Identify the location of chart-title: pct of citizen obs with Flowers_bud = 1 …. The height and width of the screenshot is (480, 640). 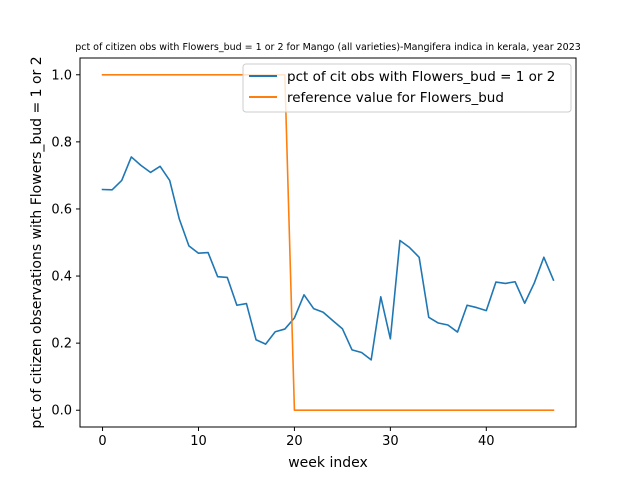
(328, 47).